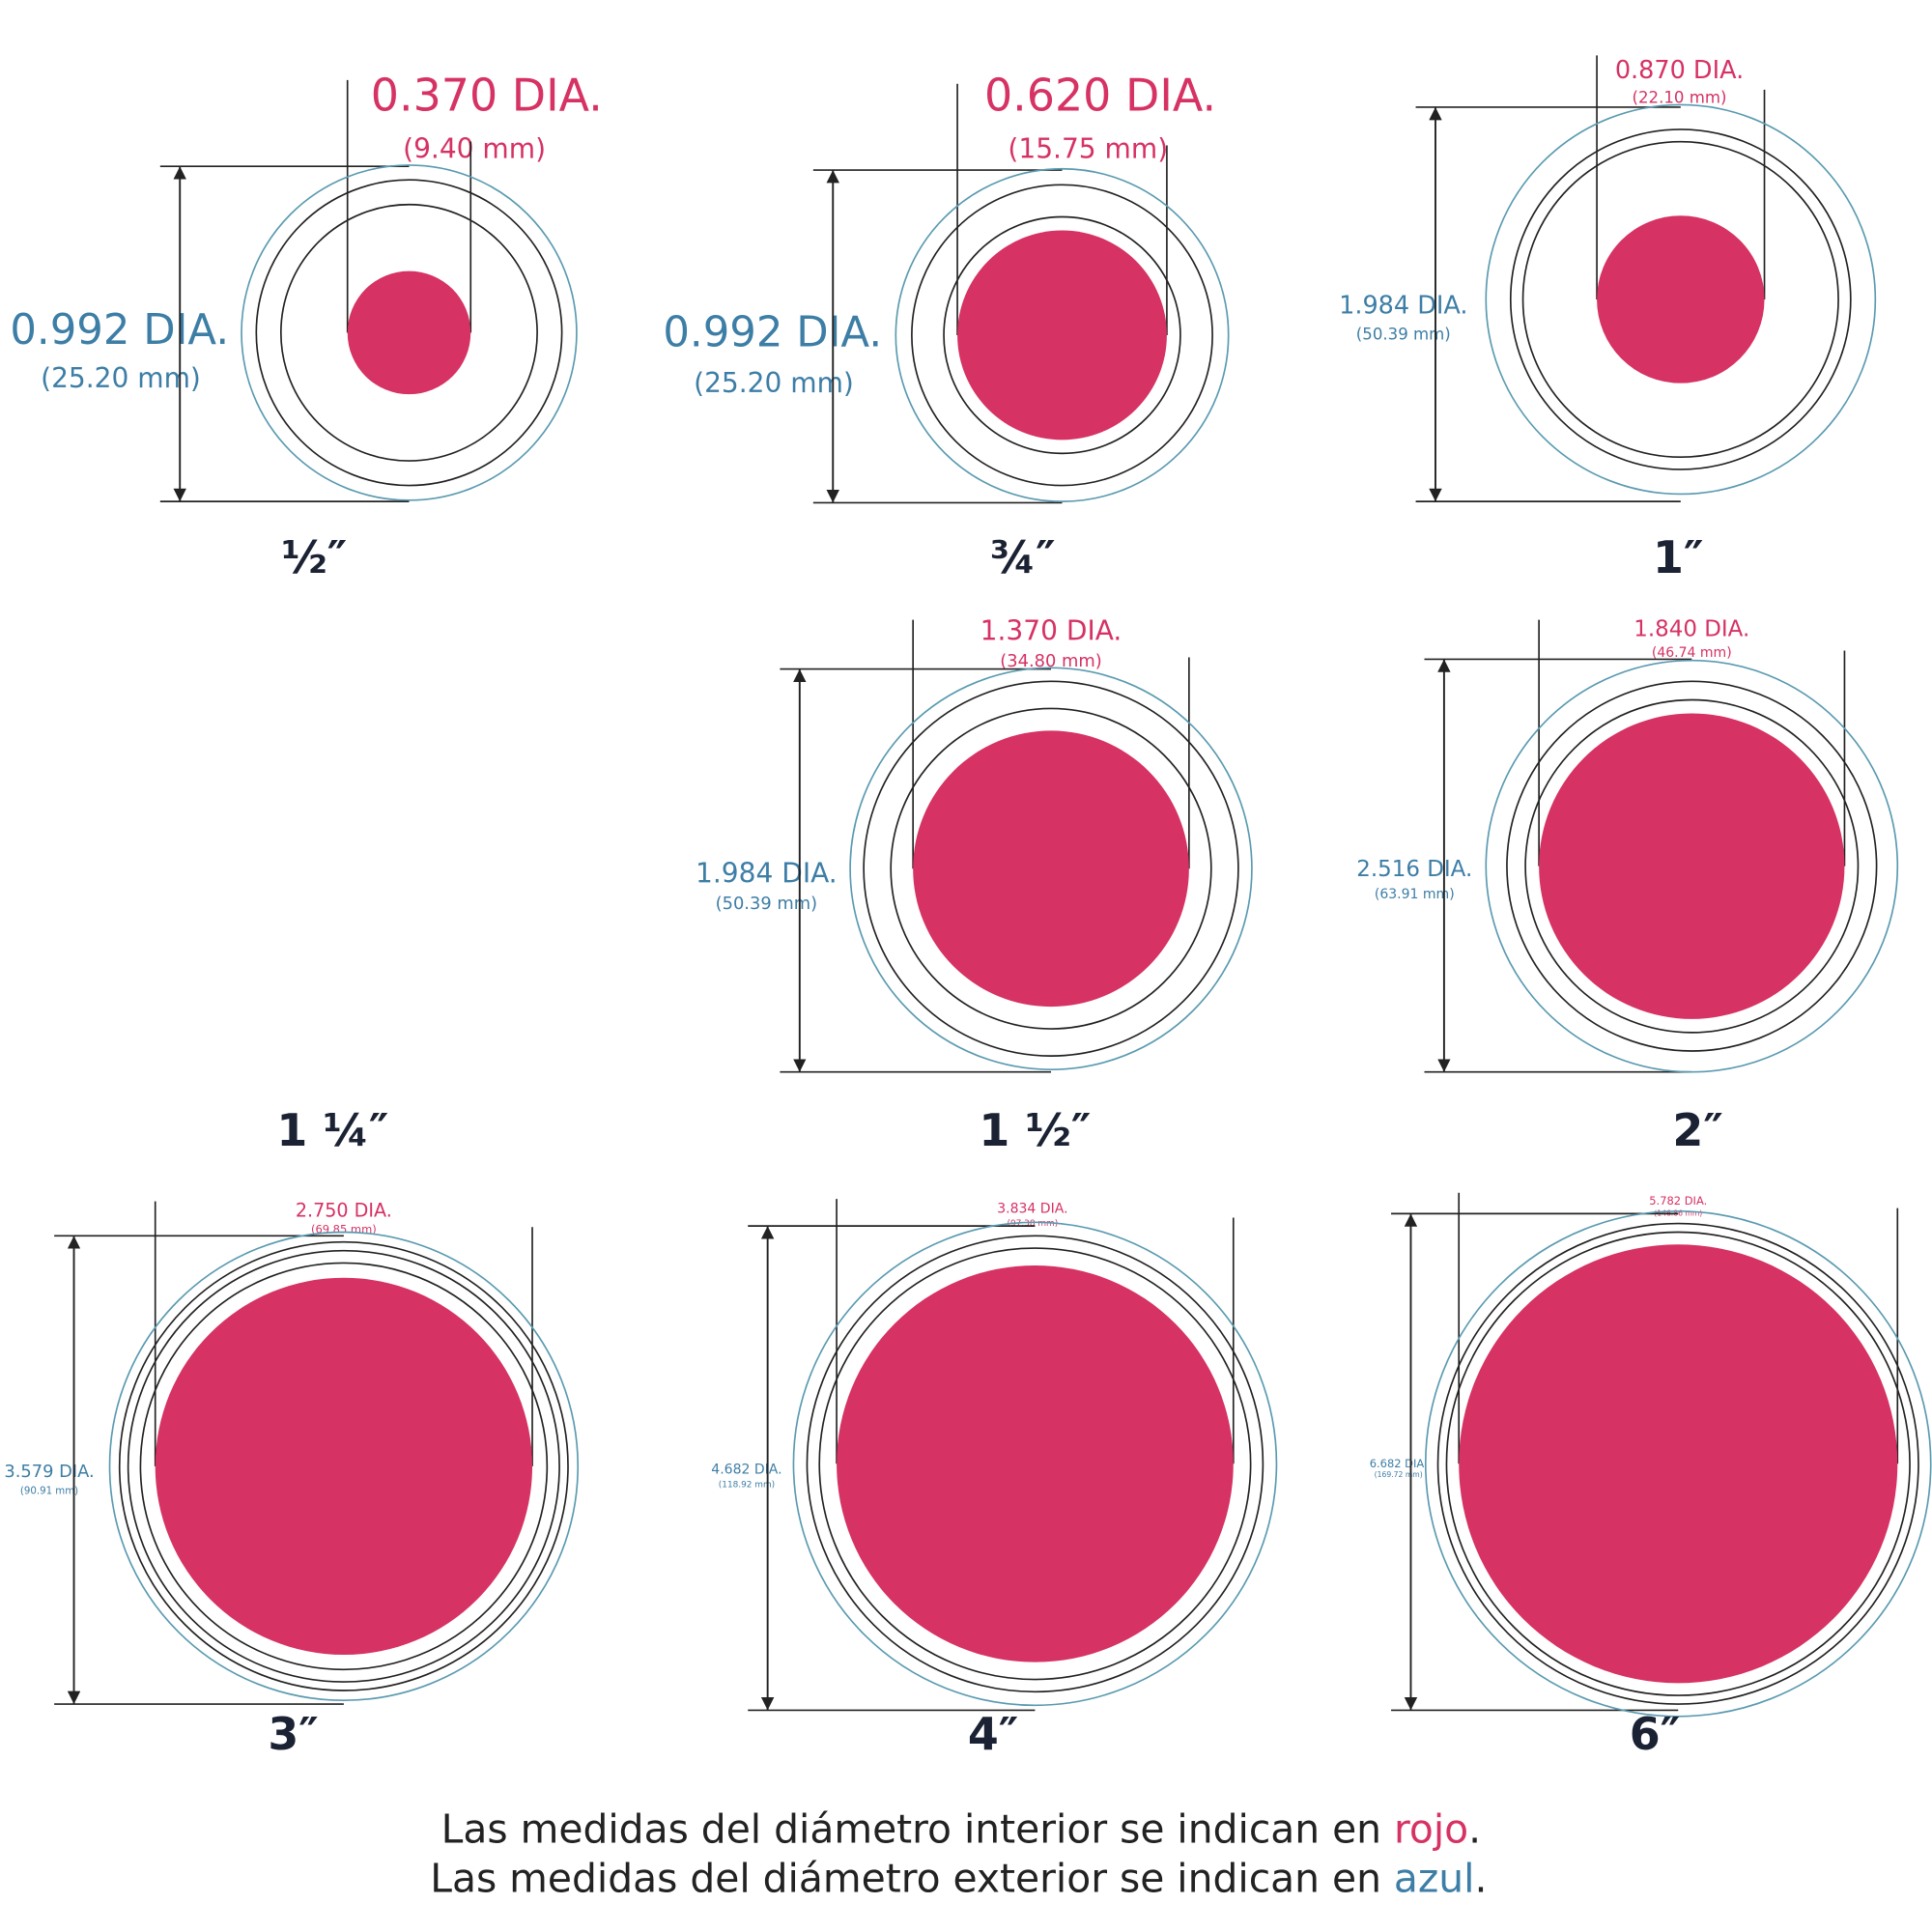 The height and width of the screenshot is (1932, 1932). I want to click on size-label: 1 ¼″, so click(332, 1130).